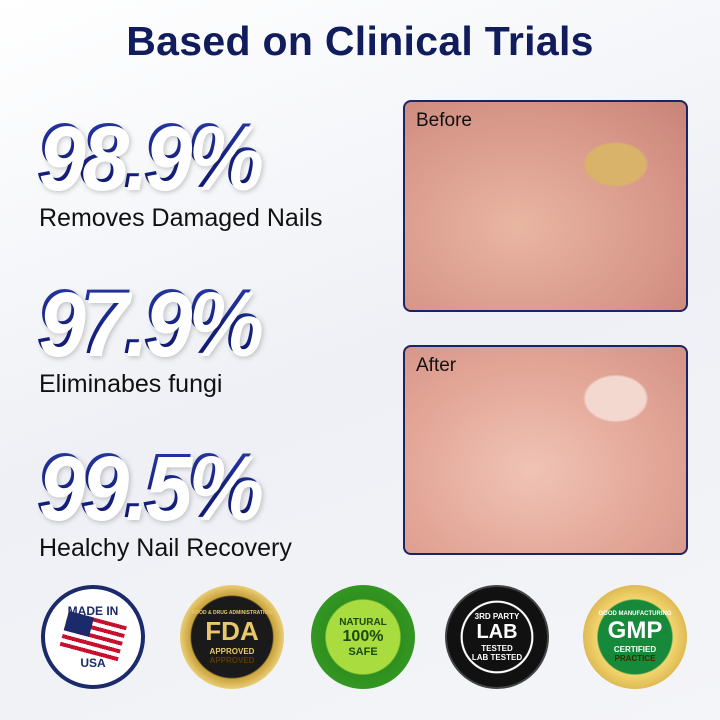 The width and height of the screenshot is (720, 720). I want to click on badge-text: CERTIFIED, so click(635, 649).